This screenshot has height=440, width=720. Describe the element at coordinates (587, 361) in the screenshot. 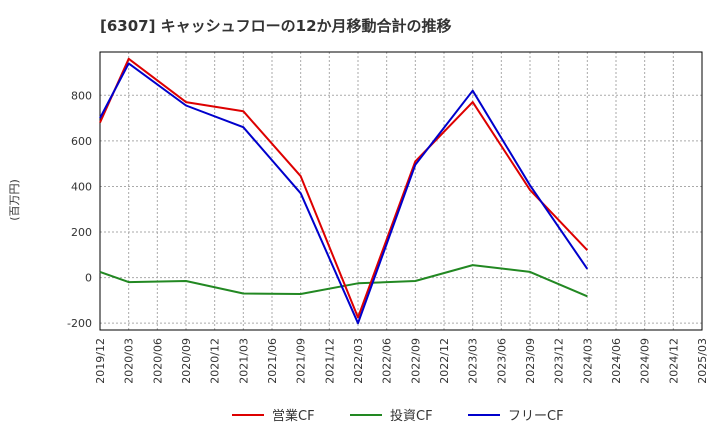

I see `x-tick-label: 2024/03` at that location.